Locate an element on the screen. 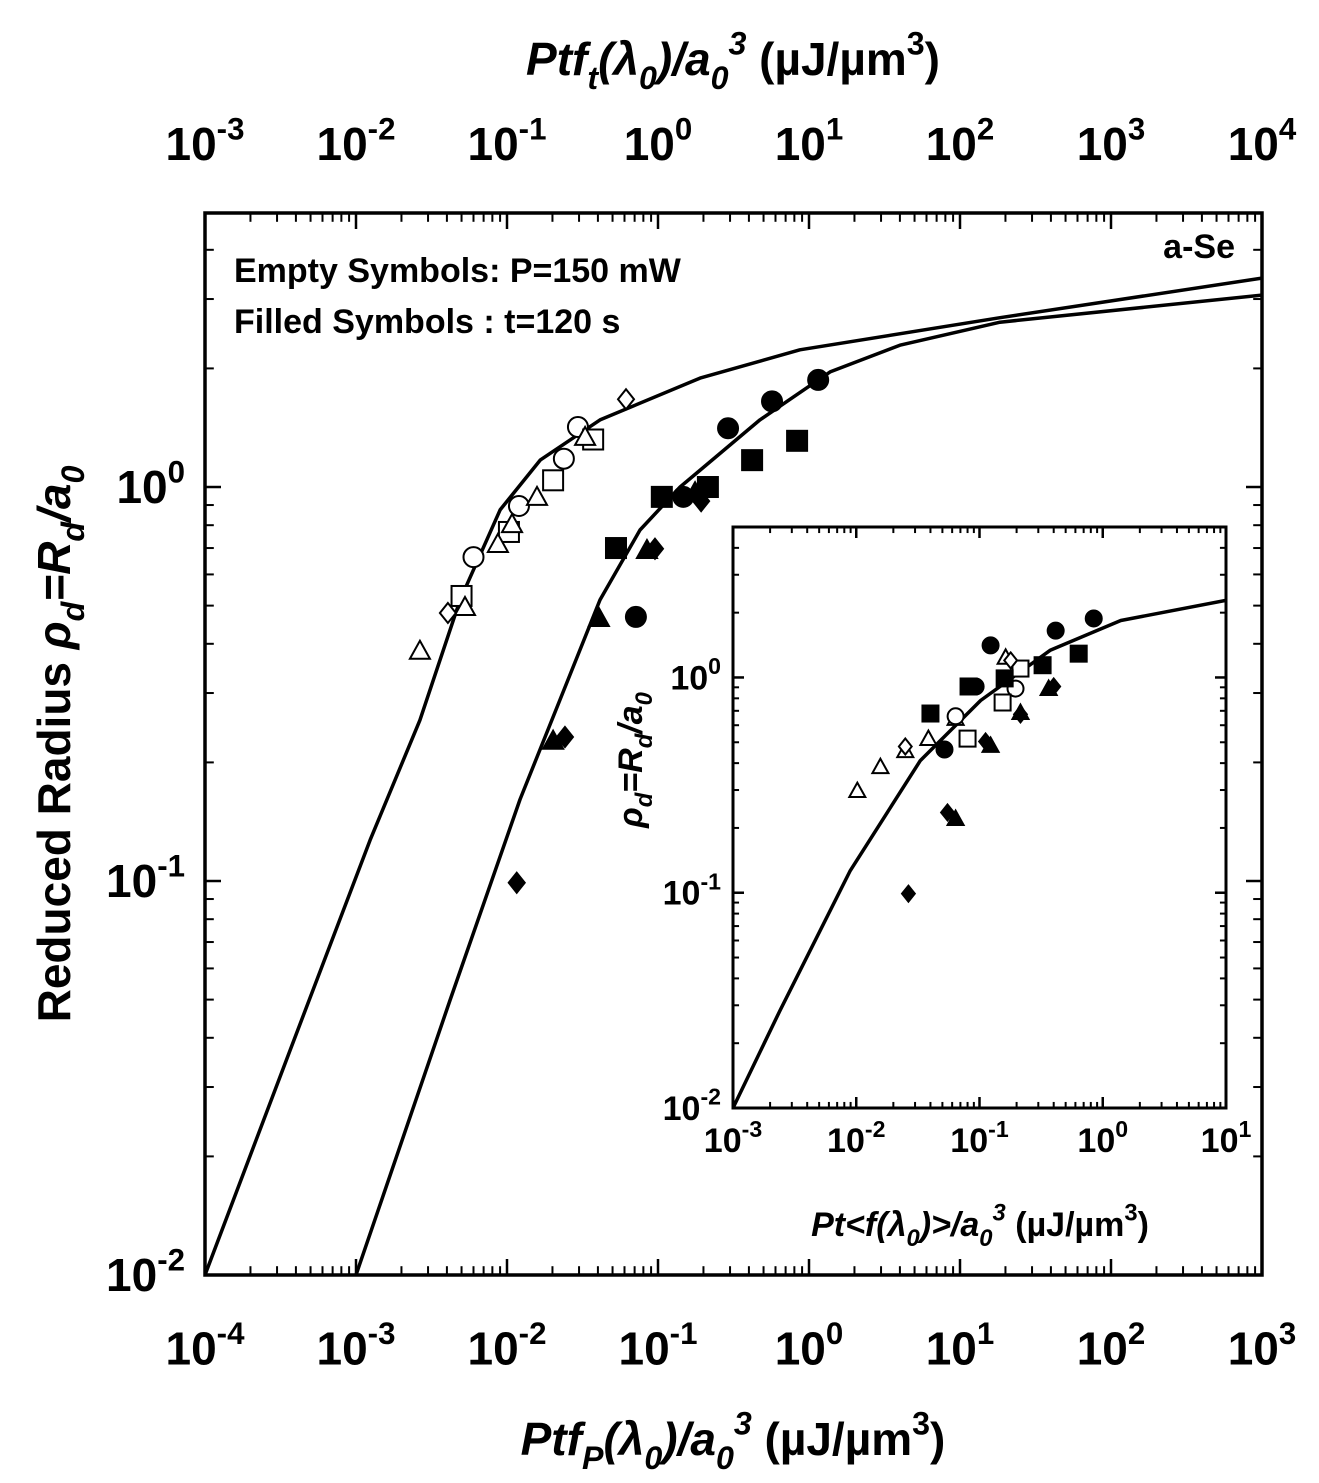 The height and width of the screenshot is (1483, 1319). x2-tick-label: 10³ is located at coordinates (1111, 140).